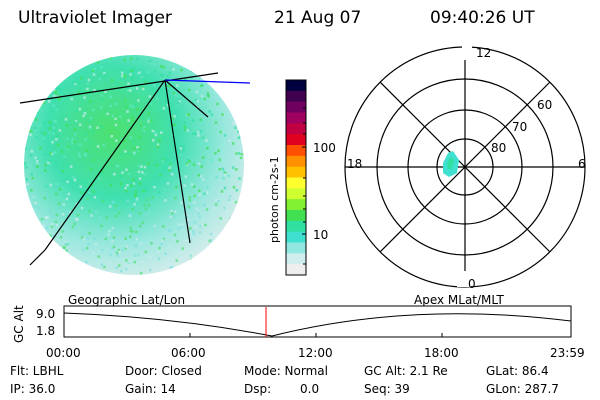 The height and width of the screenshot is (400, 600). What do you see at coordinates (258, 389) in the screenshot?
I see `info-dsp-label: Dsp:` at bounding box center [258, 389].